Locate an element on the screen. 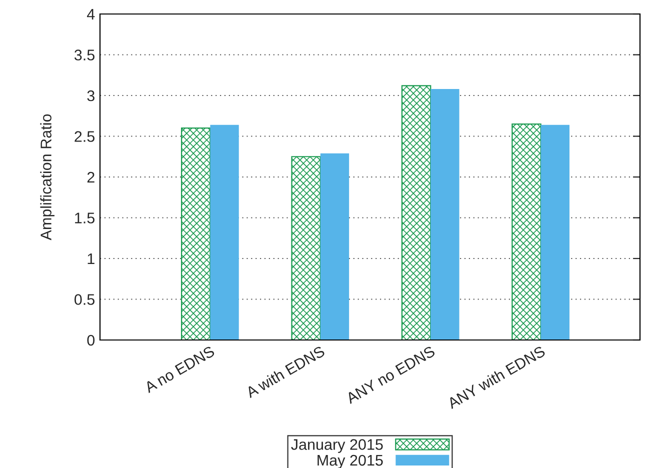  y-axis-title: Amplification Ratio is located at coordinates (47, 177).